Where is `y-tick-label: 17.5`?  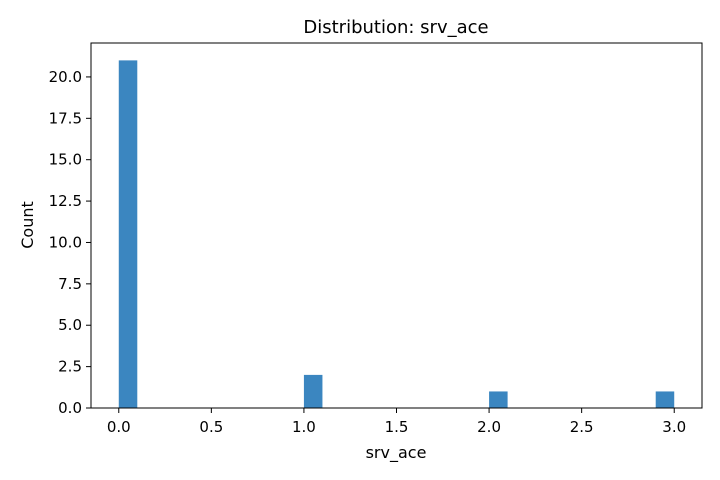
y-tick-label: 17.5 is located at coordinates (65, 118).